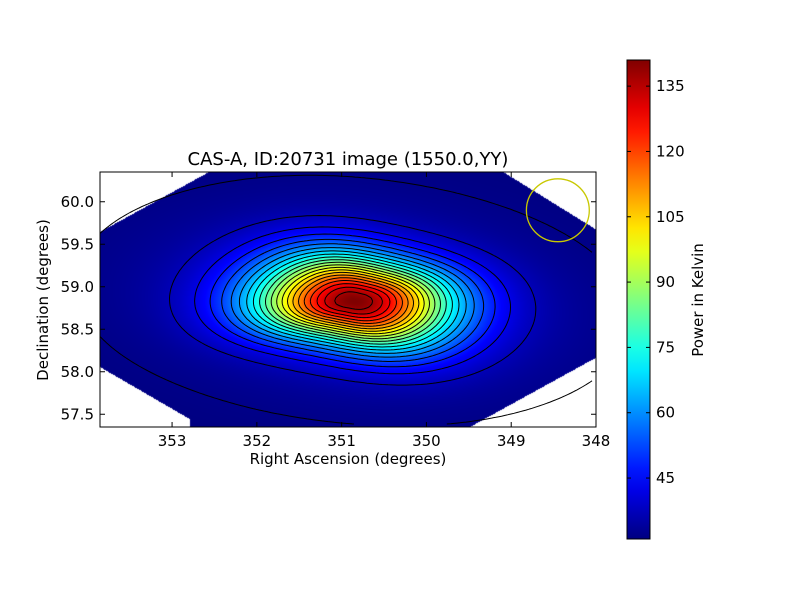 The image size is (800, 600). Describe the element at coordinates (341, 441) in the screenshot. I see `x-tick-label: 351` at that location.